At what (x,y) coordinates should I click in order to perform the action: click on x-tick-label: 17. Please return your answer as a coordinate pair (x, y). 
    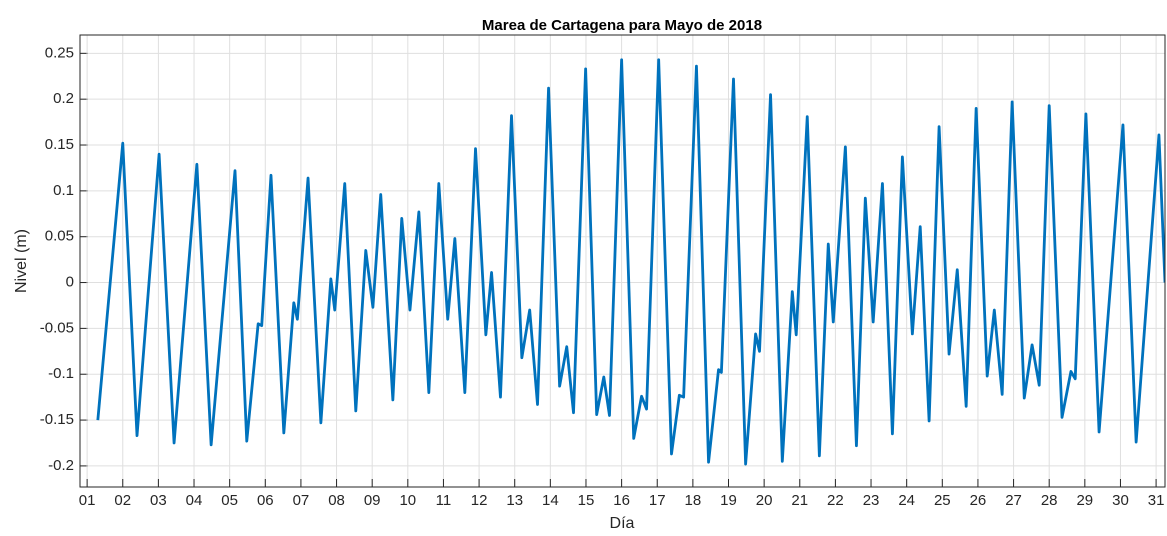
    Looking at the image, I should click on (657, 500).